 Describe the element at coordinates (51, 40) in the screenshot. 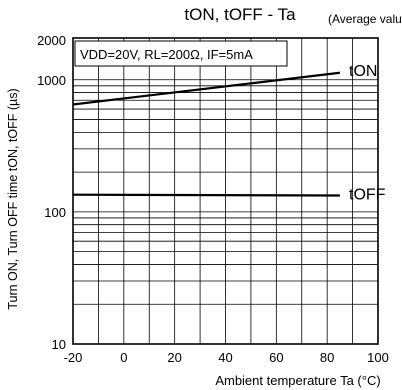

I see `y-tick-label: 2000` at that location.